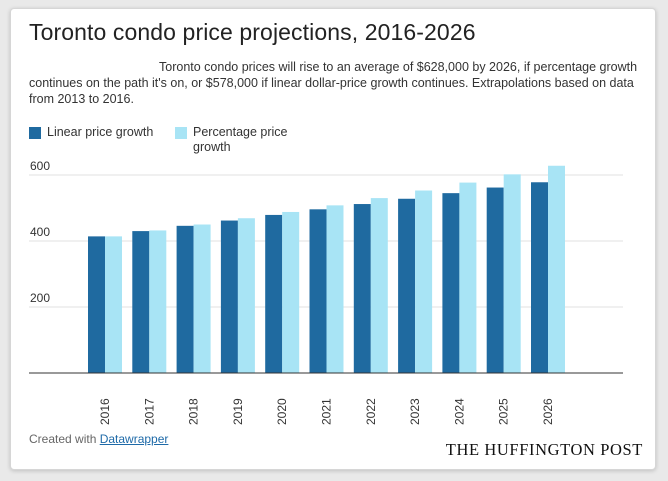  Describe the element at coordinates (240, 139) in the screenshot. I see `legend-label-percentage: Percentage price growth` at that location.